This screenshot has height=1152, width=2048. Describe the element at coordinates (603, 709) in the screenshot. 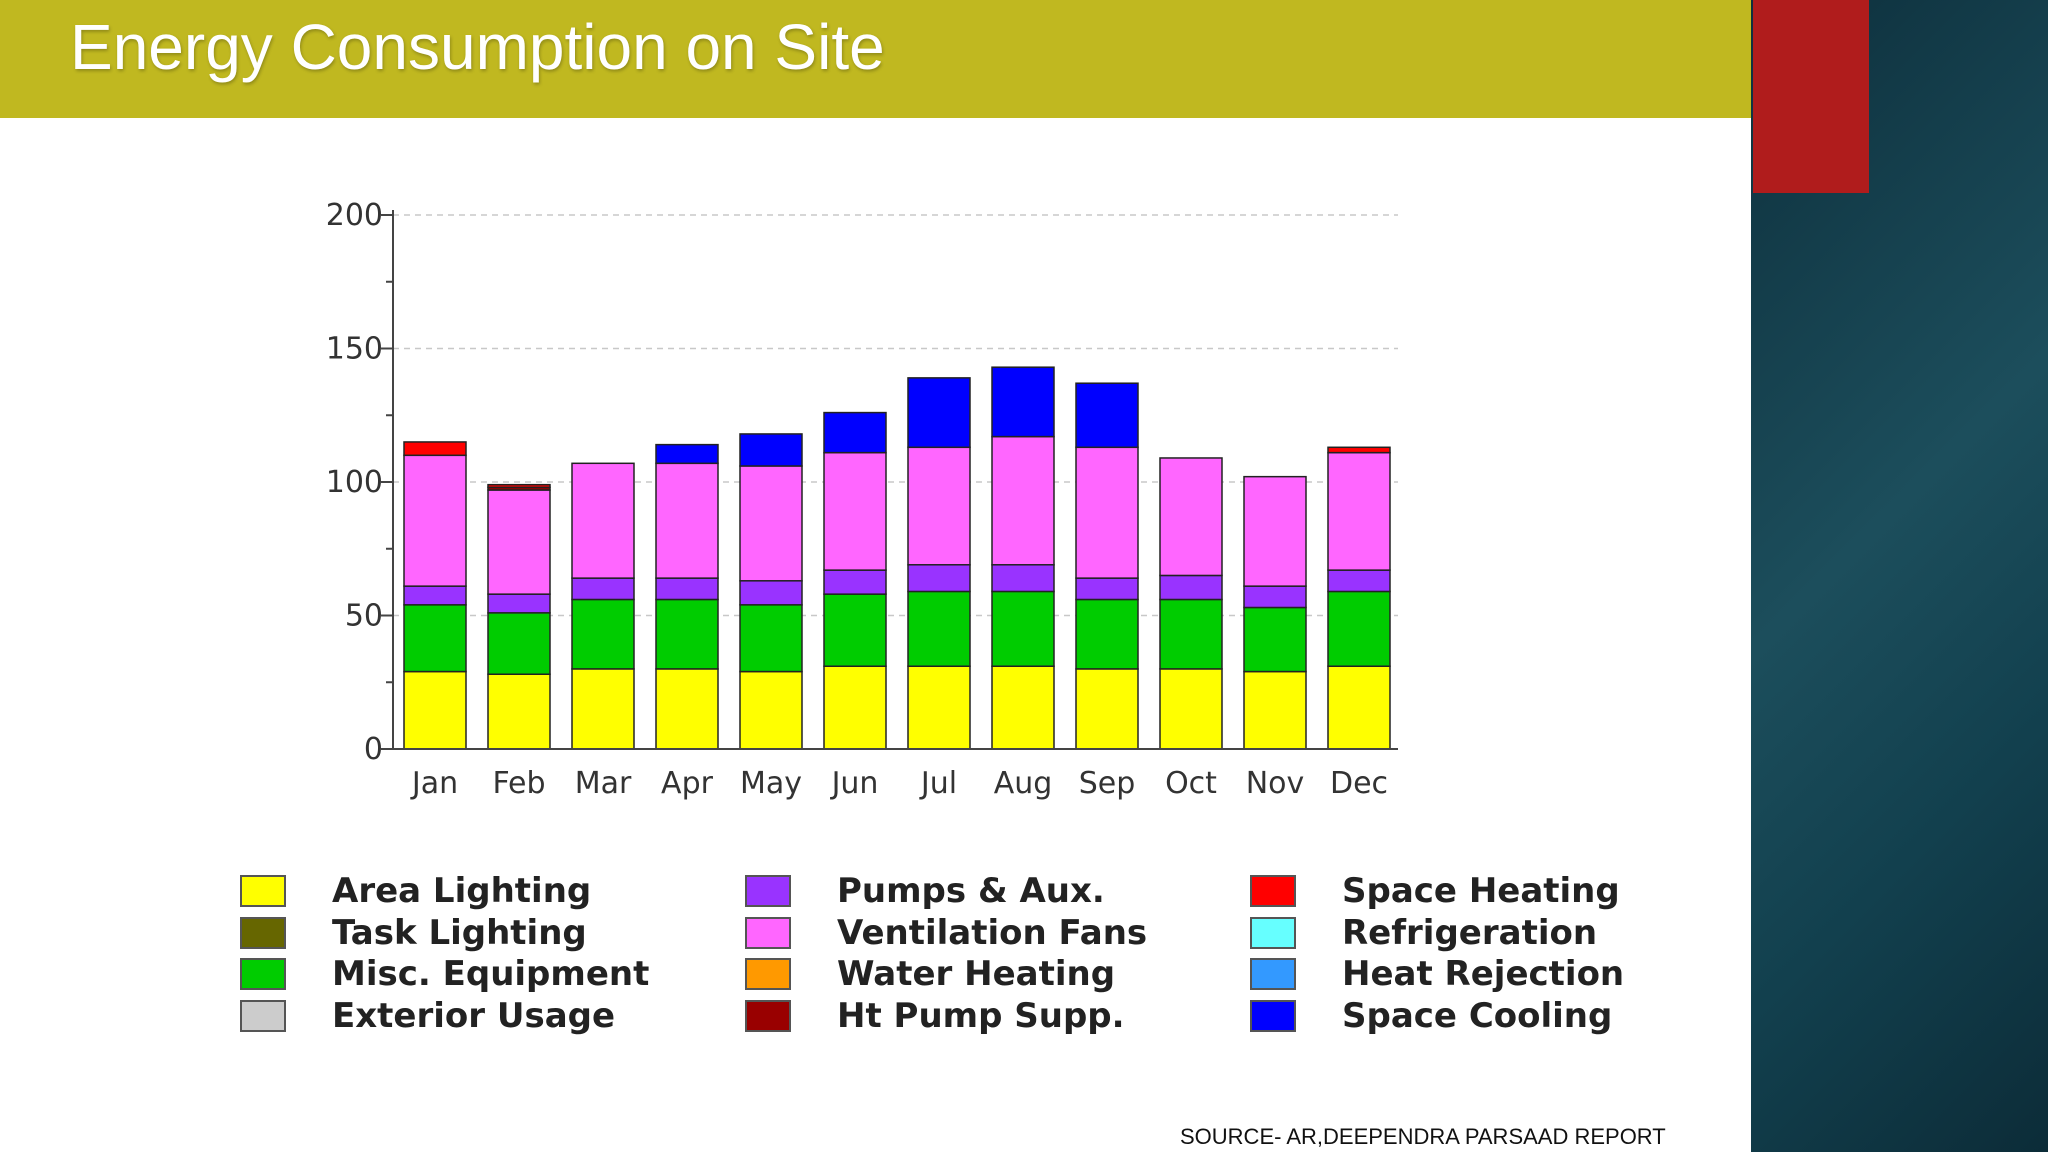

I see `bar-segment-mar-area-lighting` at that location.